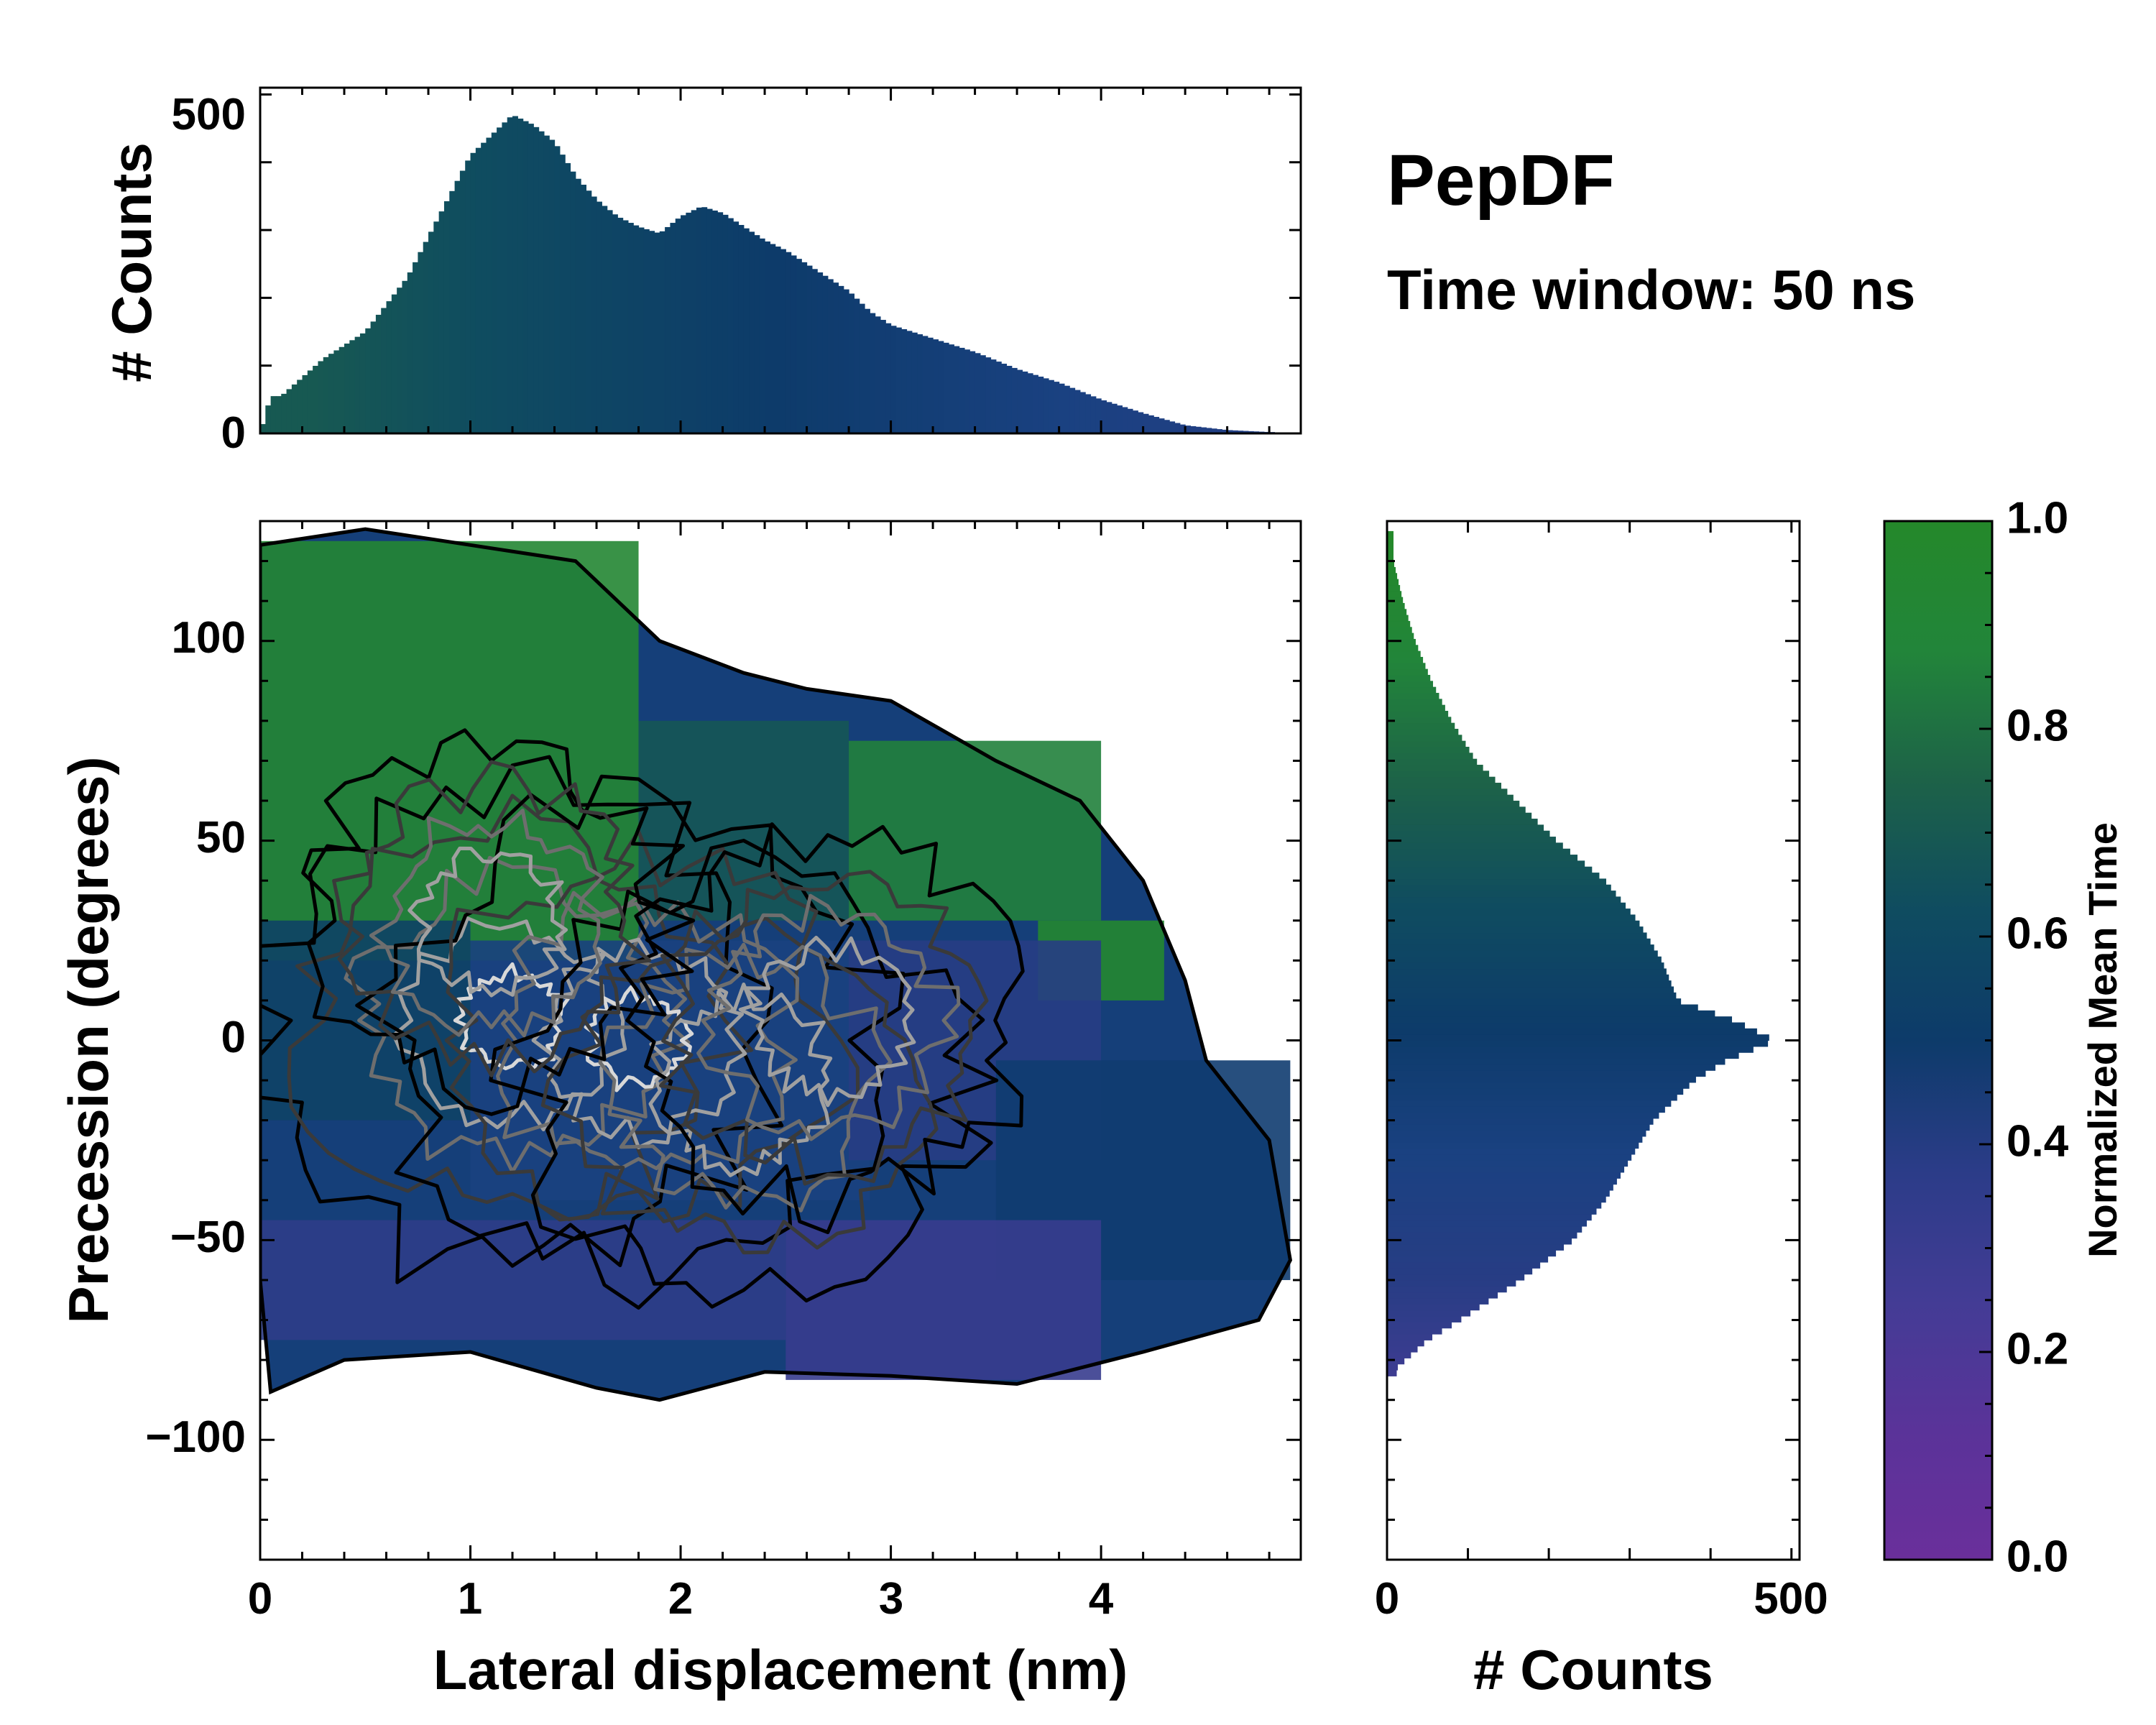  I want to click on density-contours, so click(643, 1019).